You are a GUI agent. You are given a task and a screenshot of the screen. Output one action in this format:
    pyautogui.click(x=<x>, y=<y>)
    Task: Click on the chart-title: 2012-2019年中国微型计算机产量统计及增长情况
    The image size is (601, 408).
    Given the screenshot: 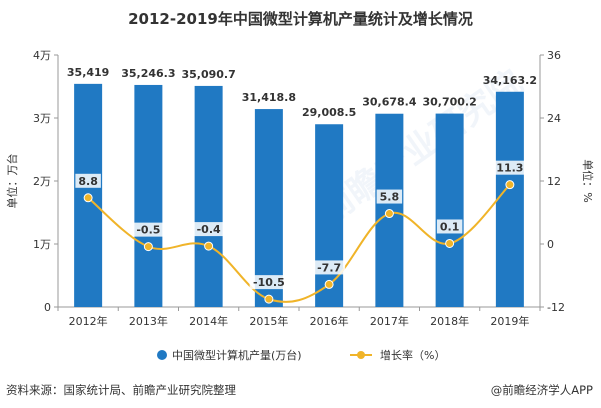 What is the action you would take?
    pyautogui.click(x=300, y=19)
    